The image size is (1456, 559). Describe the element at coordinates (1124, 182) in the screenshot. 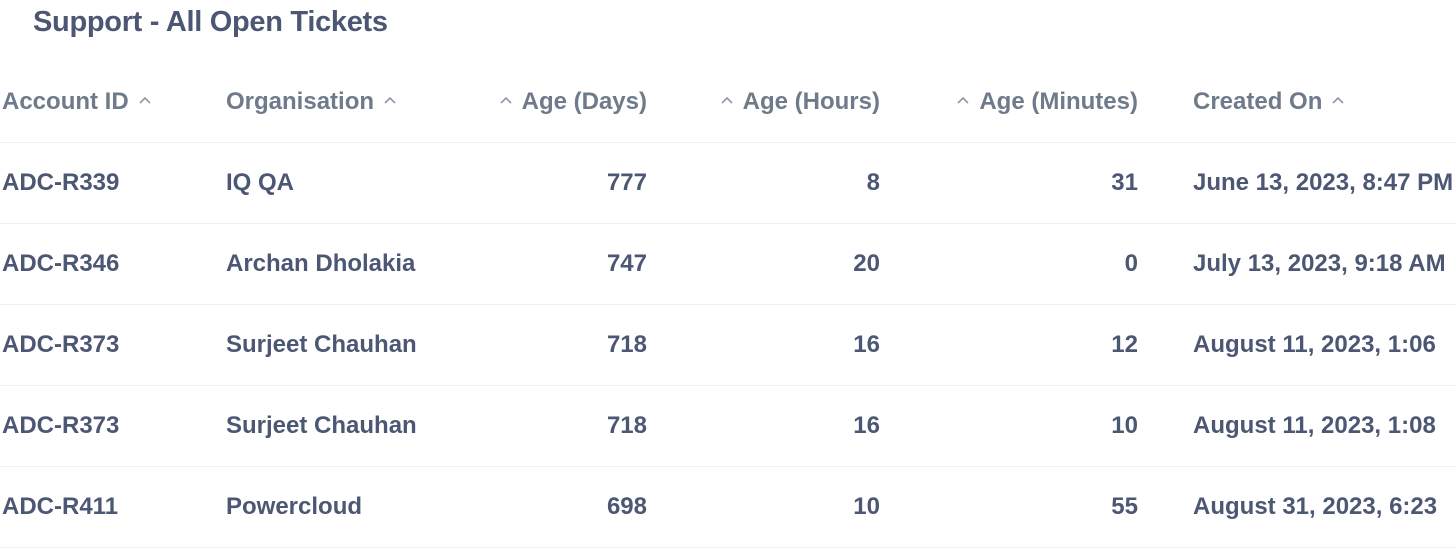

I see `cell-age-minutes: 31` at that location.